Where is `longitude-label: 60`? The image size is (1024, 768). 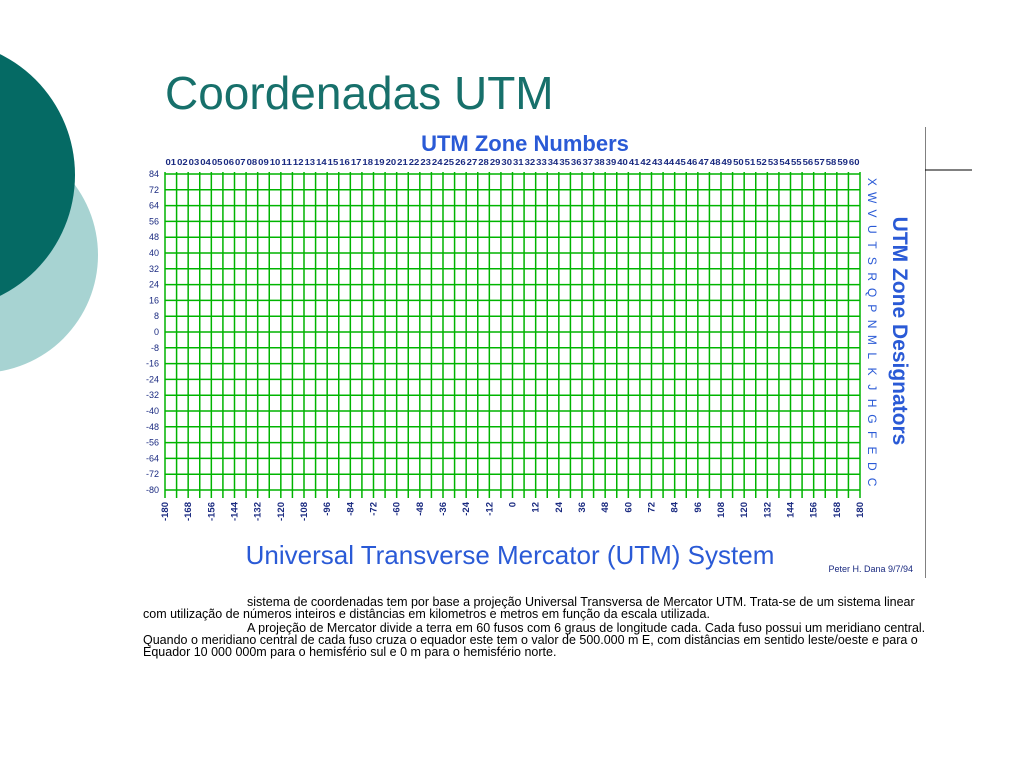 longitude-label: 60 is located at coordinates (628, 507).